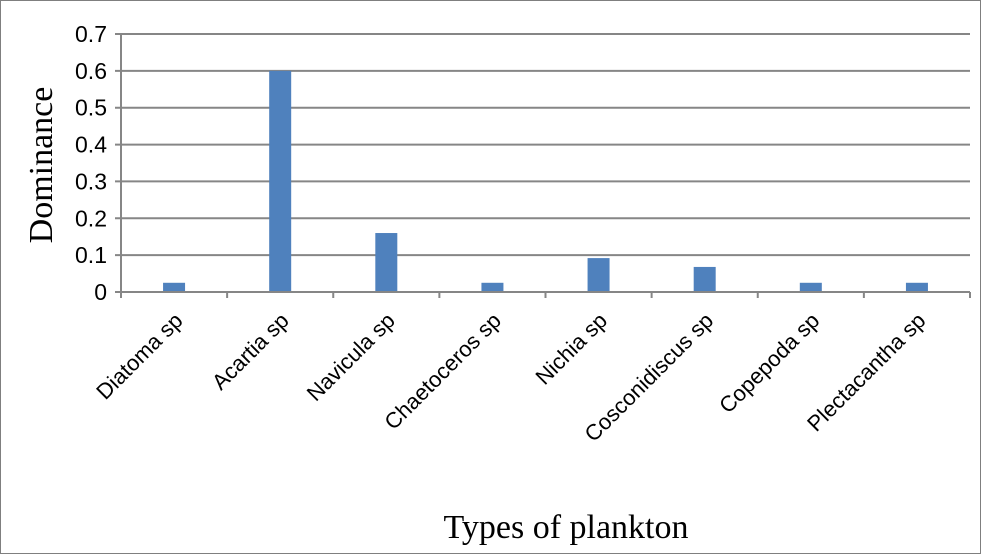 Image resolution: width=981 pixels, height=554 pixels. Describe the element at coordinates (571, 349) in the screenshot. I see `x-tick-label: Nichia sp` at that location.